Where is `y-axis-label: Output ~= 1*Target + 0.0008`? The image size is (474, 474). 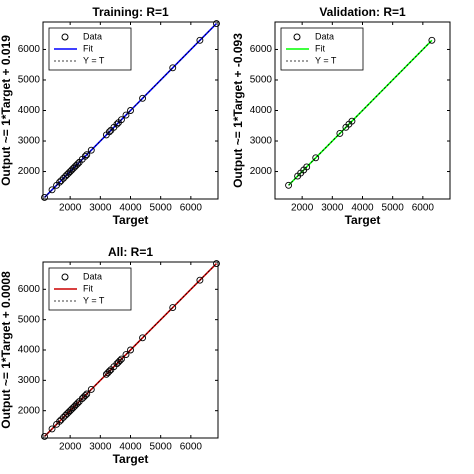 y-axis-label: Output ~= 1*Target + 0.0008 is located at coordinates (6, 350).